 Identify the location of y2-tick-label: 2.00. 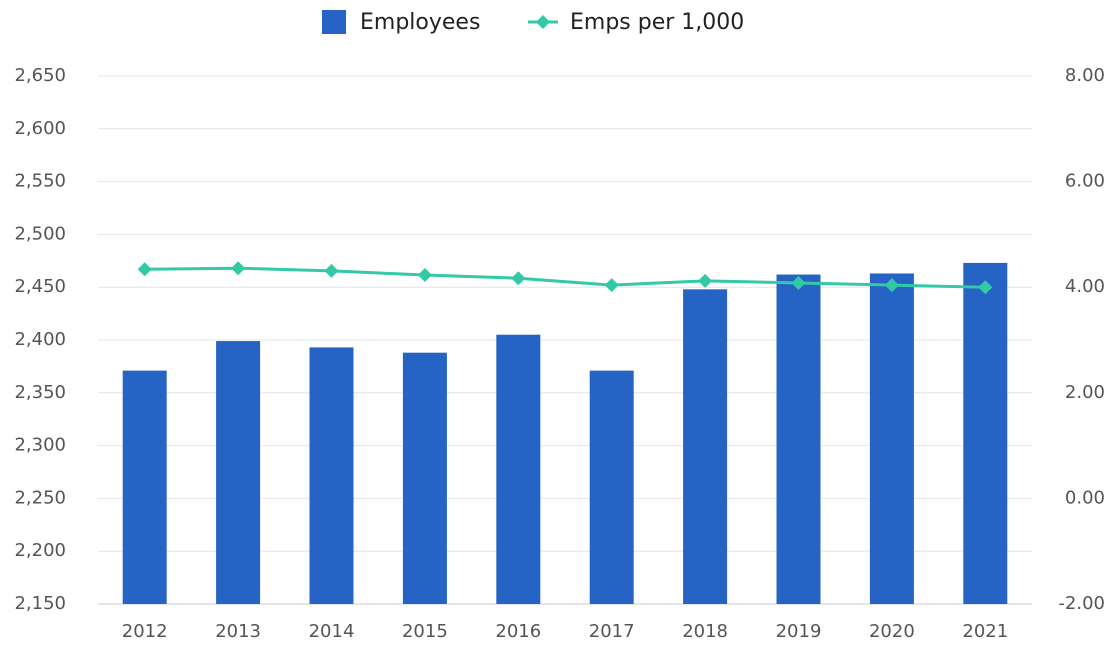
(1085, 392).